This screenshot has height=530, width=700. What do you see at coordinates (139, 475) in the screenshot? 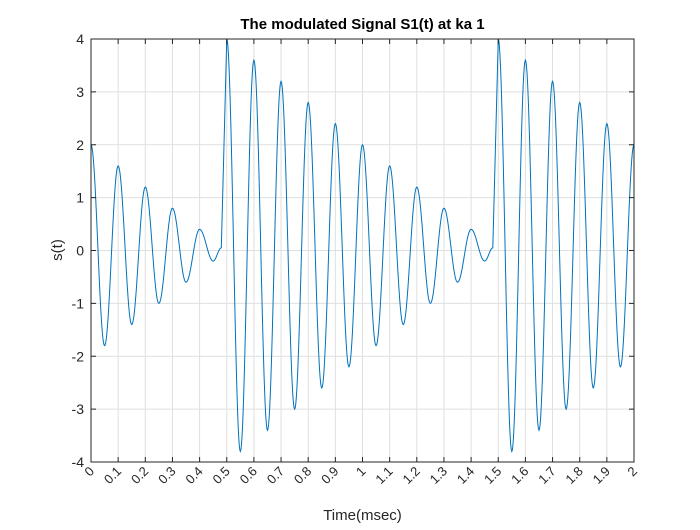
I see `x-tick-label: 0.2` at bounding box center [139, 475].